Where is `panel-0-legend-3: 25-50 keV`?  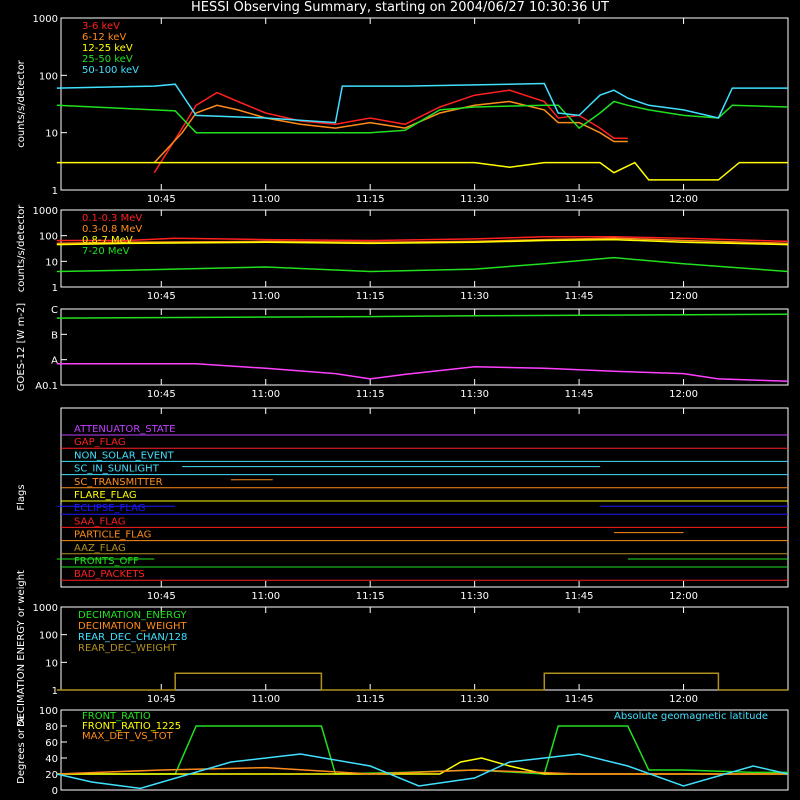 panel-0-legend-3: 25-50 keV is located at coordinates (107, 59).